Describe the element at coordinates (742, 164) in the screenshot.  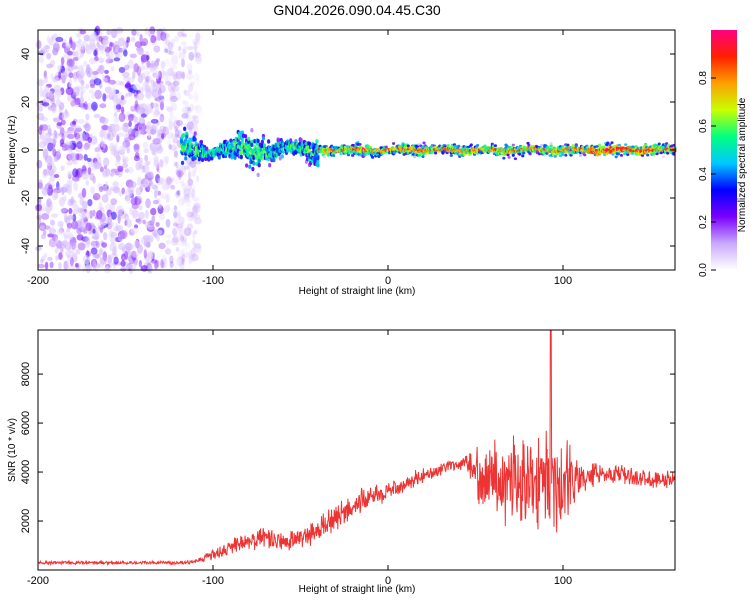
I see `colorbar-label: Normalized spectral amplitude` at that location.